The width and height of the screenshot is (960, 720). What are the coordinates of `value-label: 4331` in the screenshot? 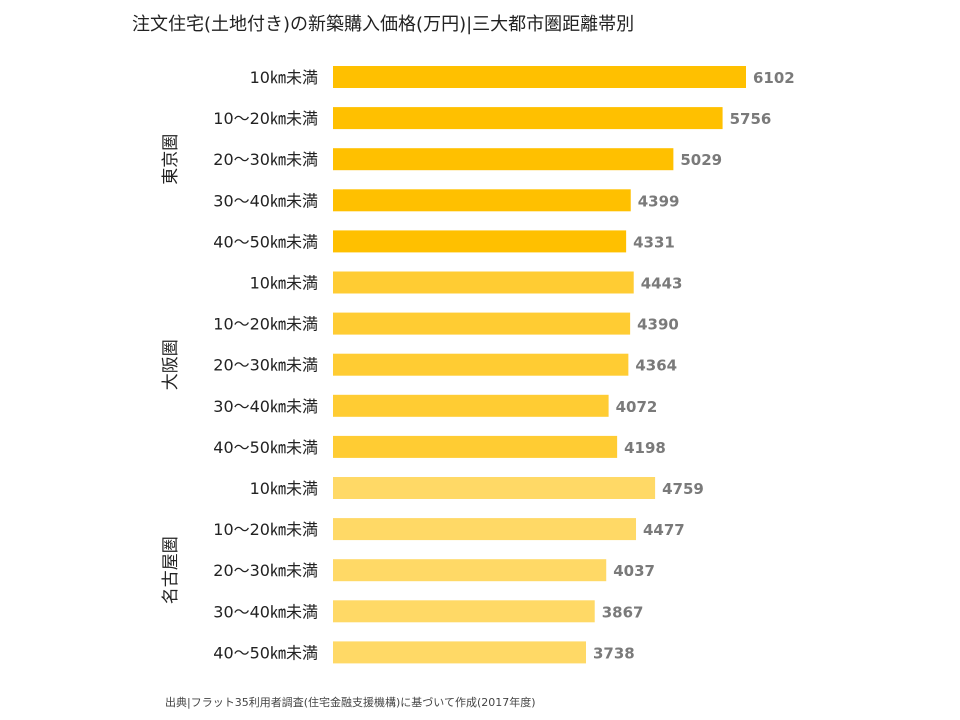 It's located at (654, 242).